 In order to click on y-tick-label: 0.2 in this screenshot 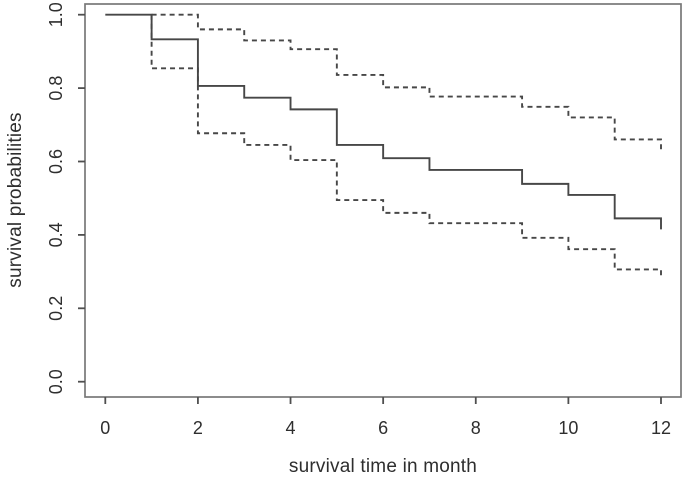, I will do `click(56, 308)`.